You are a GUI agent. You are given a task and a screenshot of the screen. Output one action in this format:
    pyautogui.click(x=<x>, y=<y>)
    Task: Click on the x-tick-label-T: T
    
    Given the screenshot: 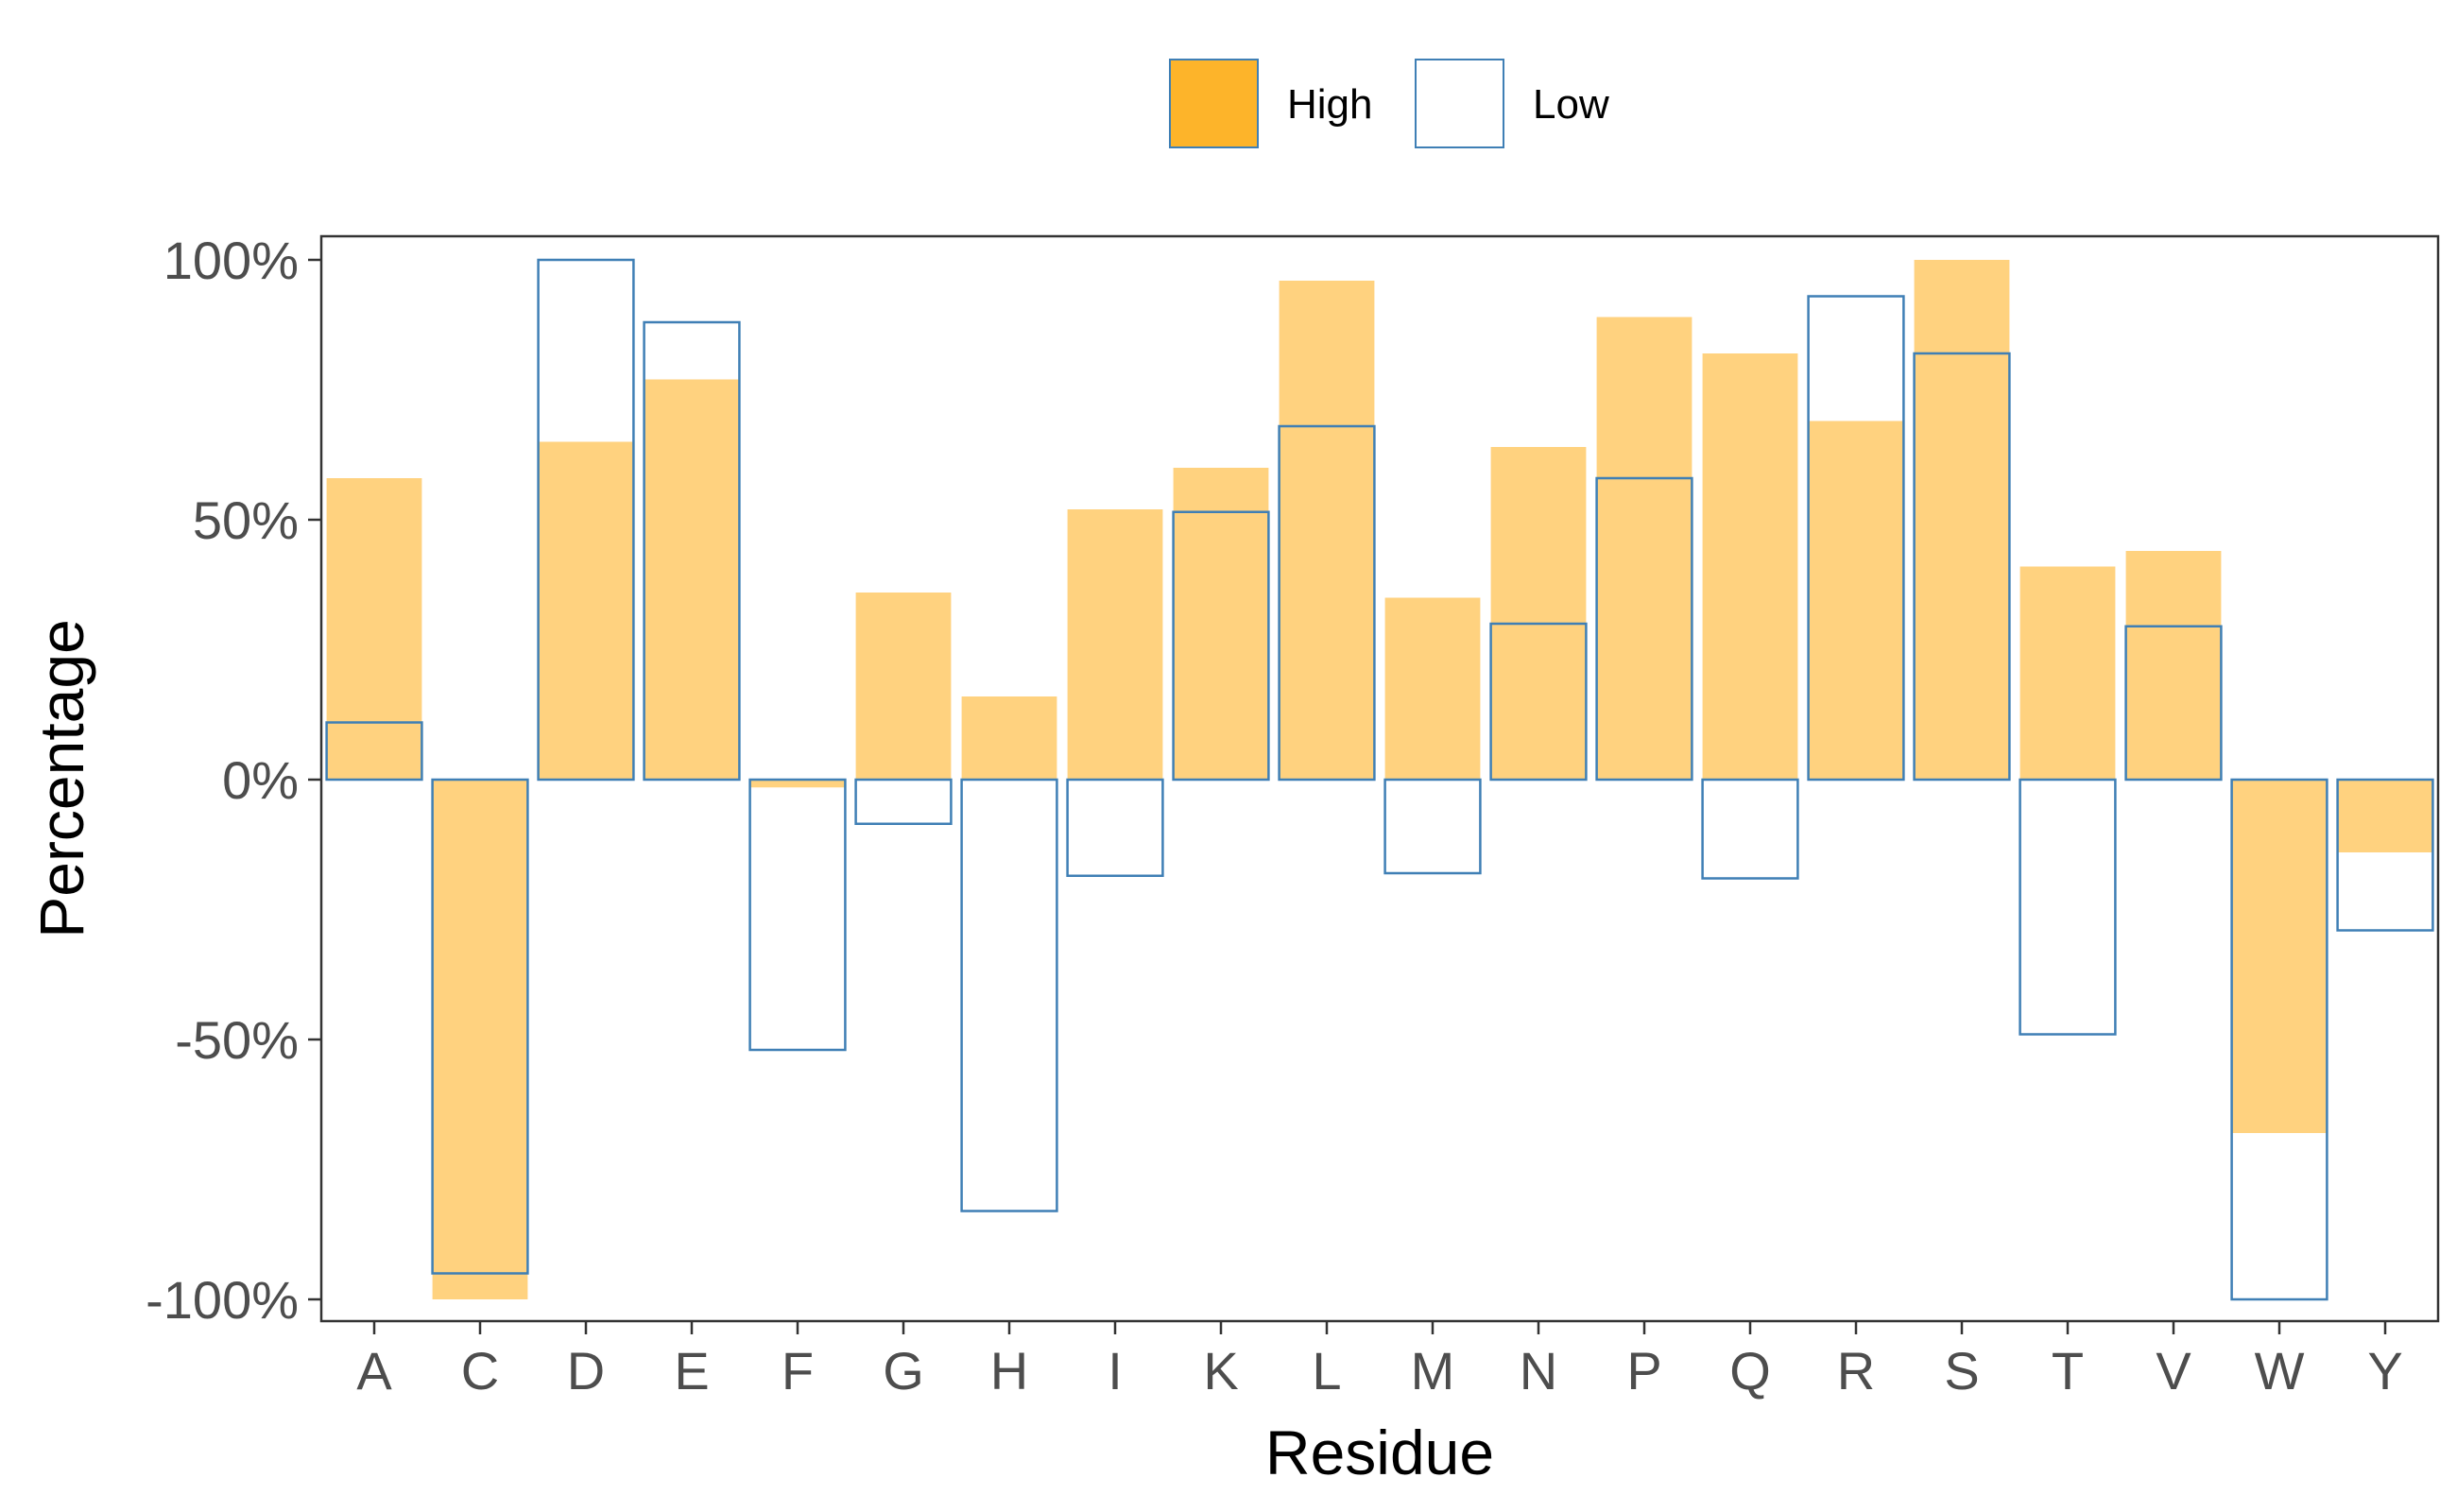 What is the action you would take?
    pyautogui.click(x=2068, y=1370)
    